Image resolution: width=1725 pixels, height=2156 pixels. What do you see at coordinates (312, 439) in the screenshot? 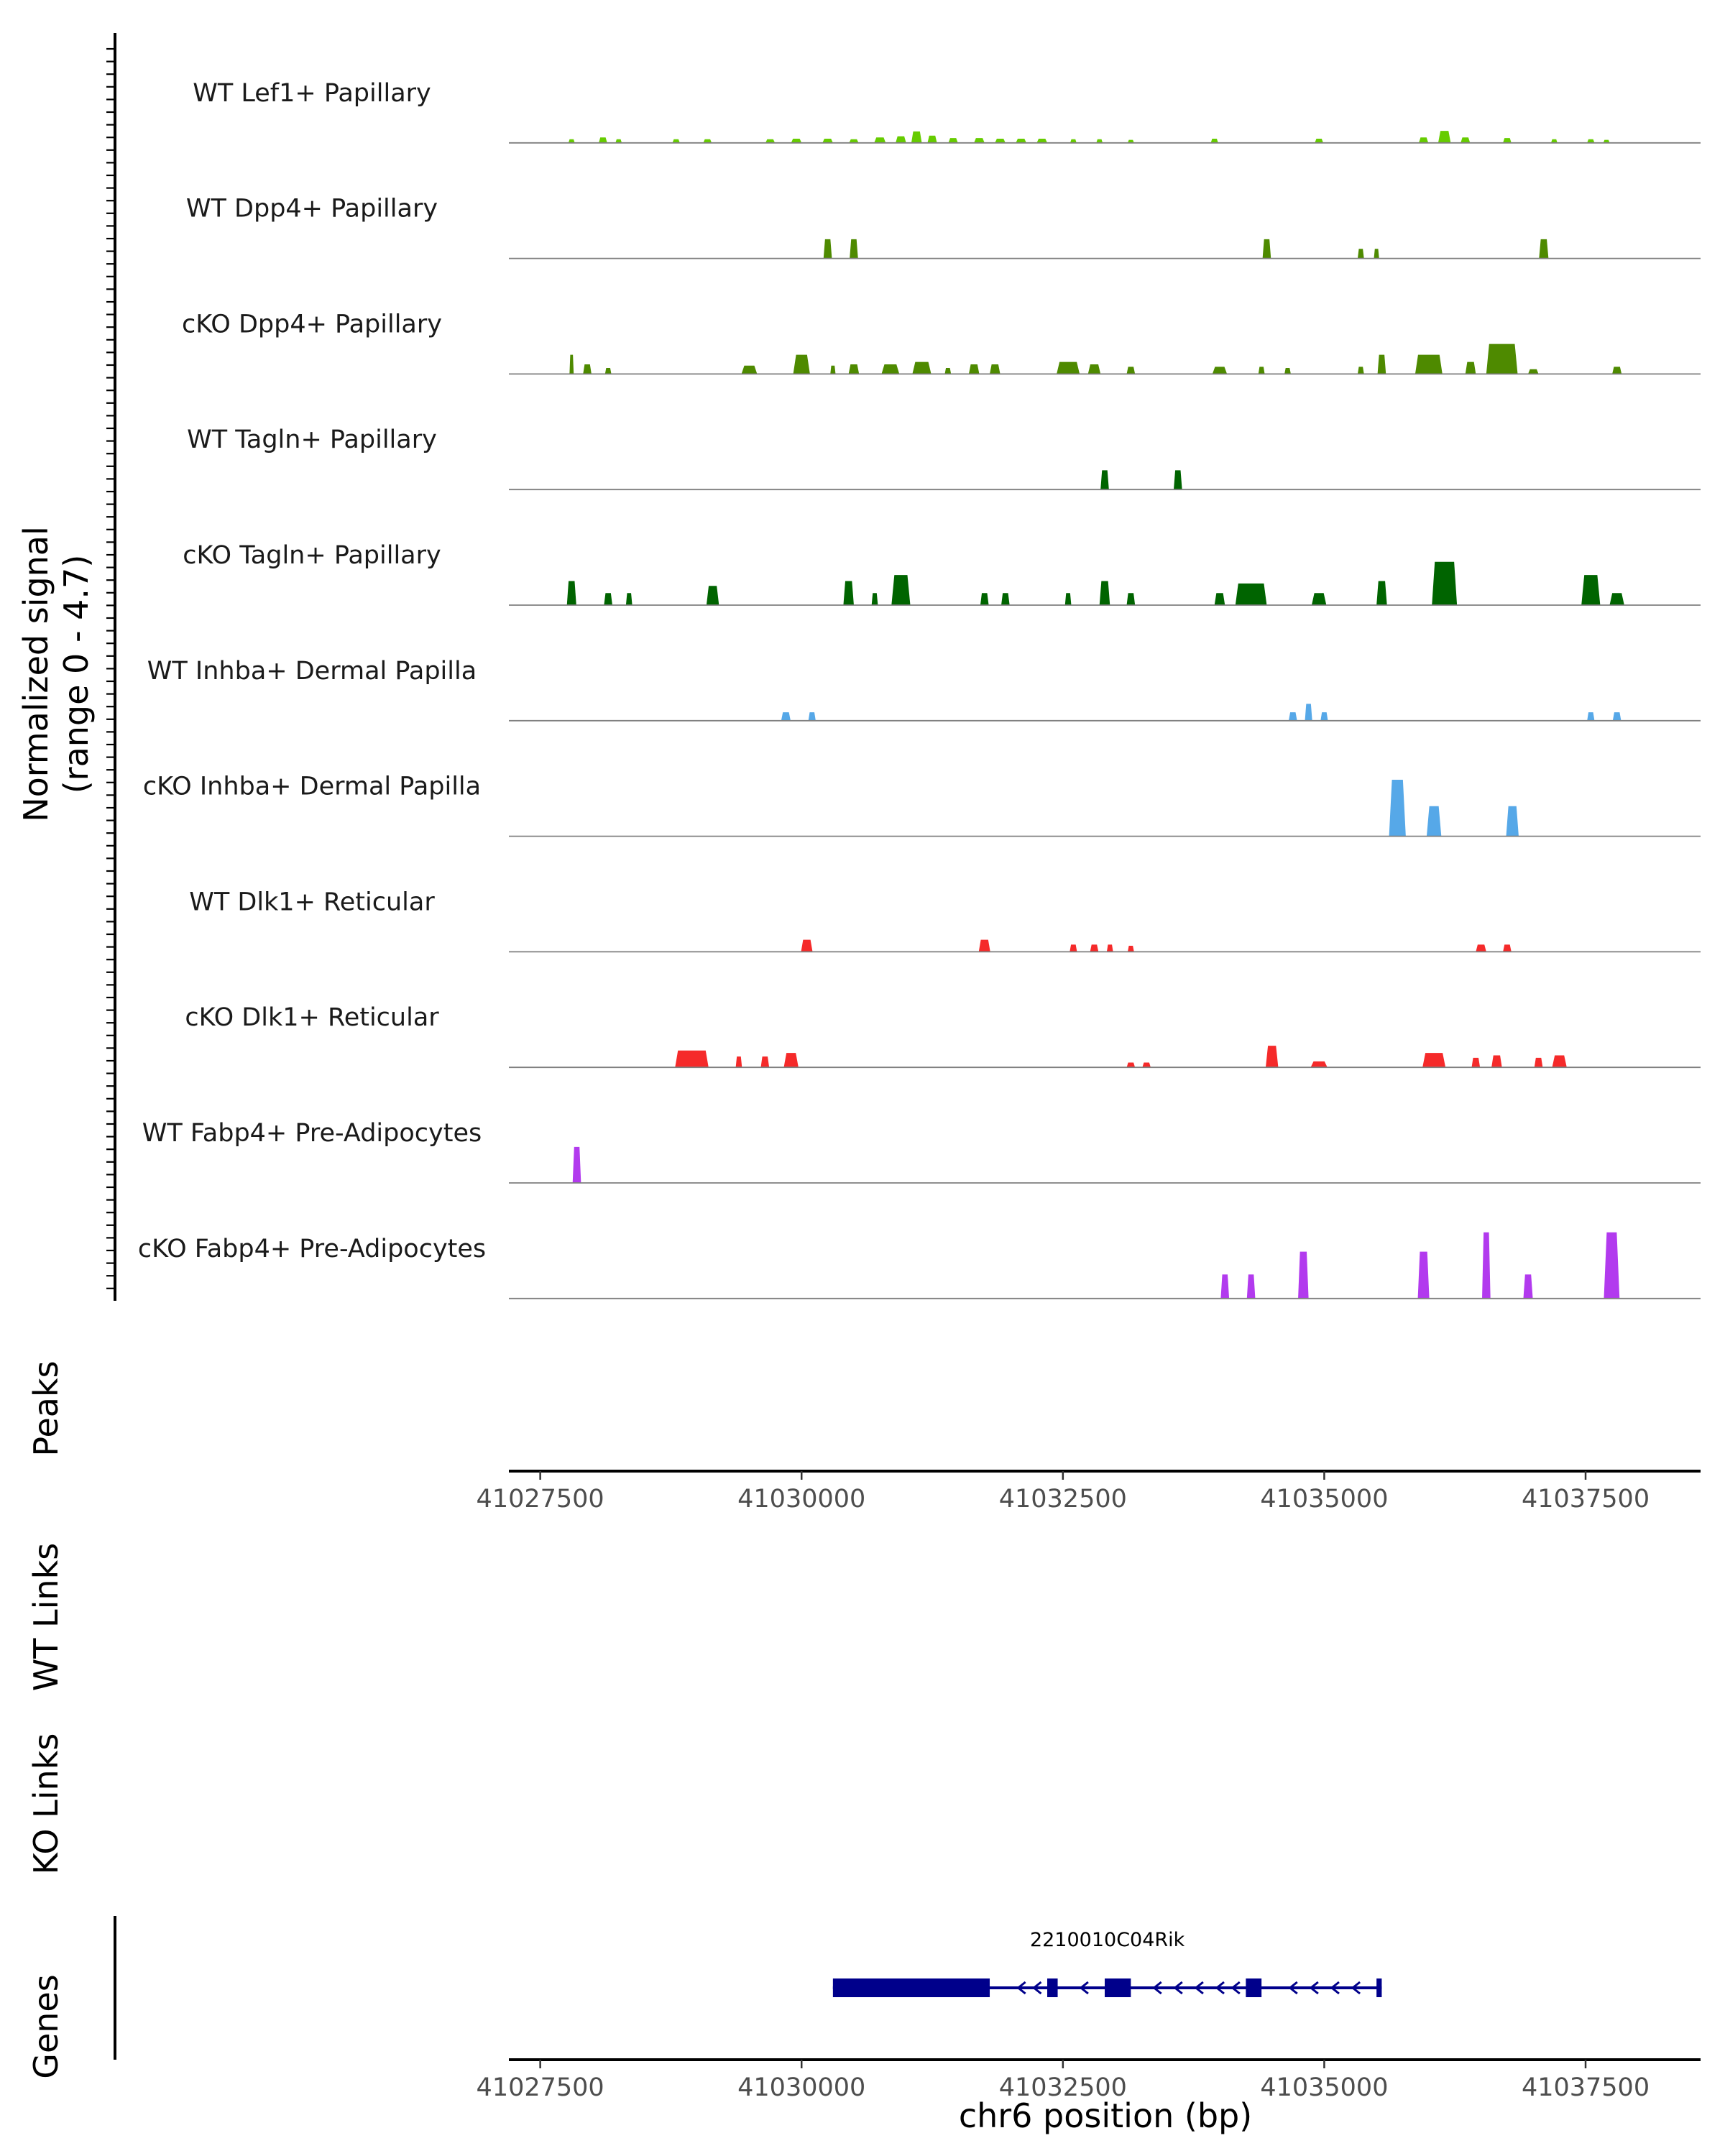
I see `track-label: WT Tagln+ Papillary` at bounding box center [312, 439].